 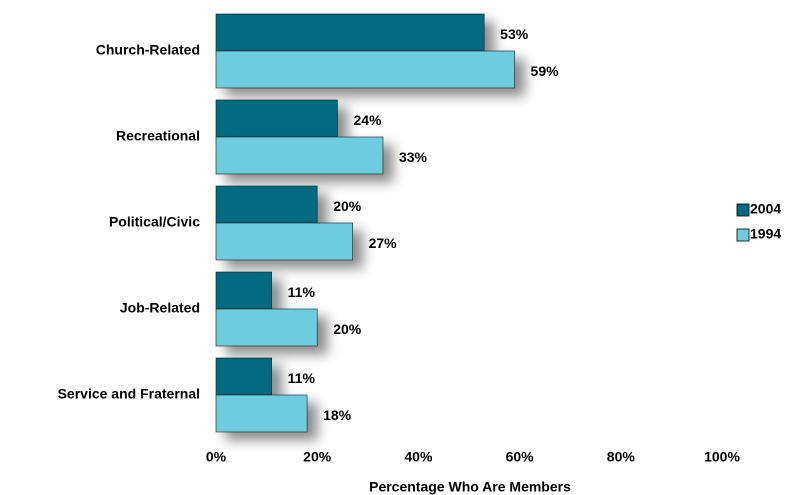 I want to click on category-label: Job-Related, so click(x=160, y=308).